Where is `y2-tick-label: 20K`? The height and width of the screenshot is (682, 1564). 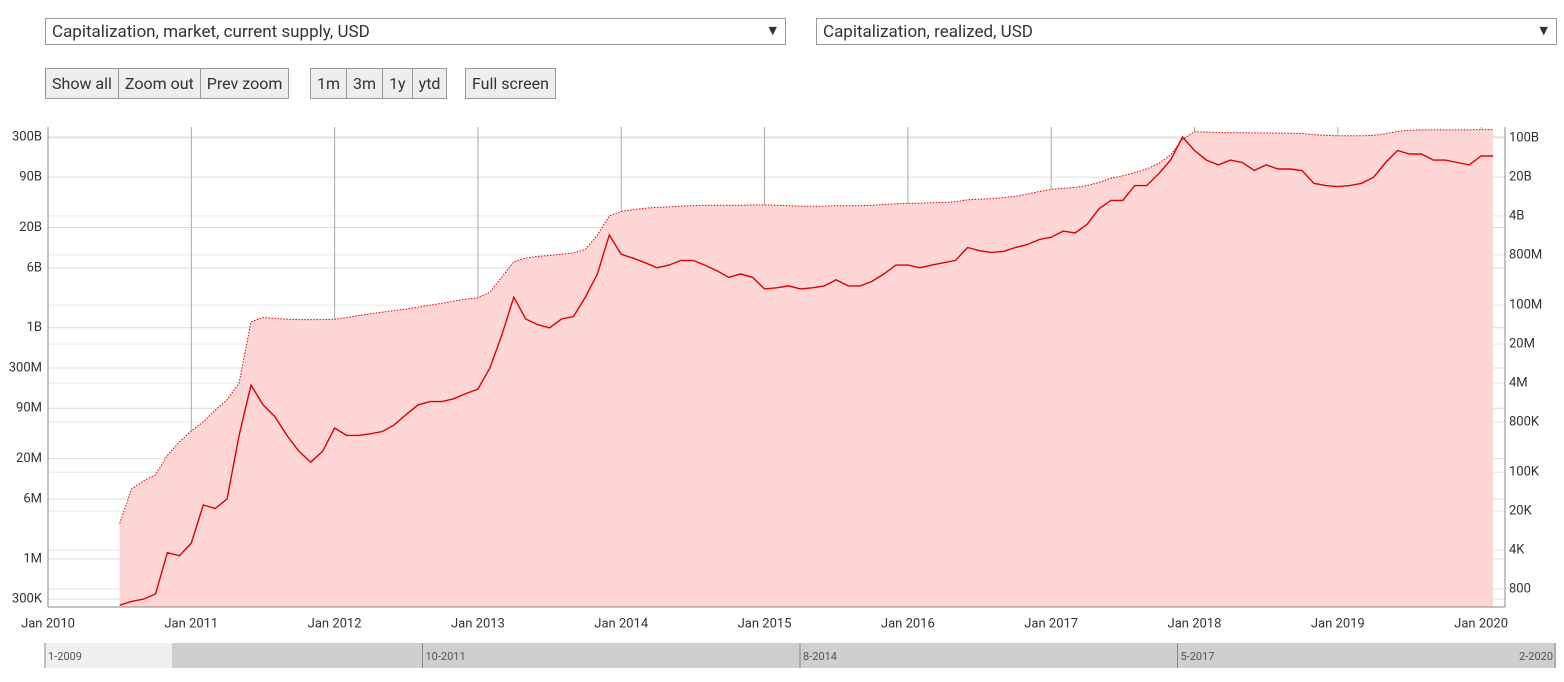 y2-tick-label: 20K is located at coordinates (1521, 511).